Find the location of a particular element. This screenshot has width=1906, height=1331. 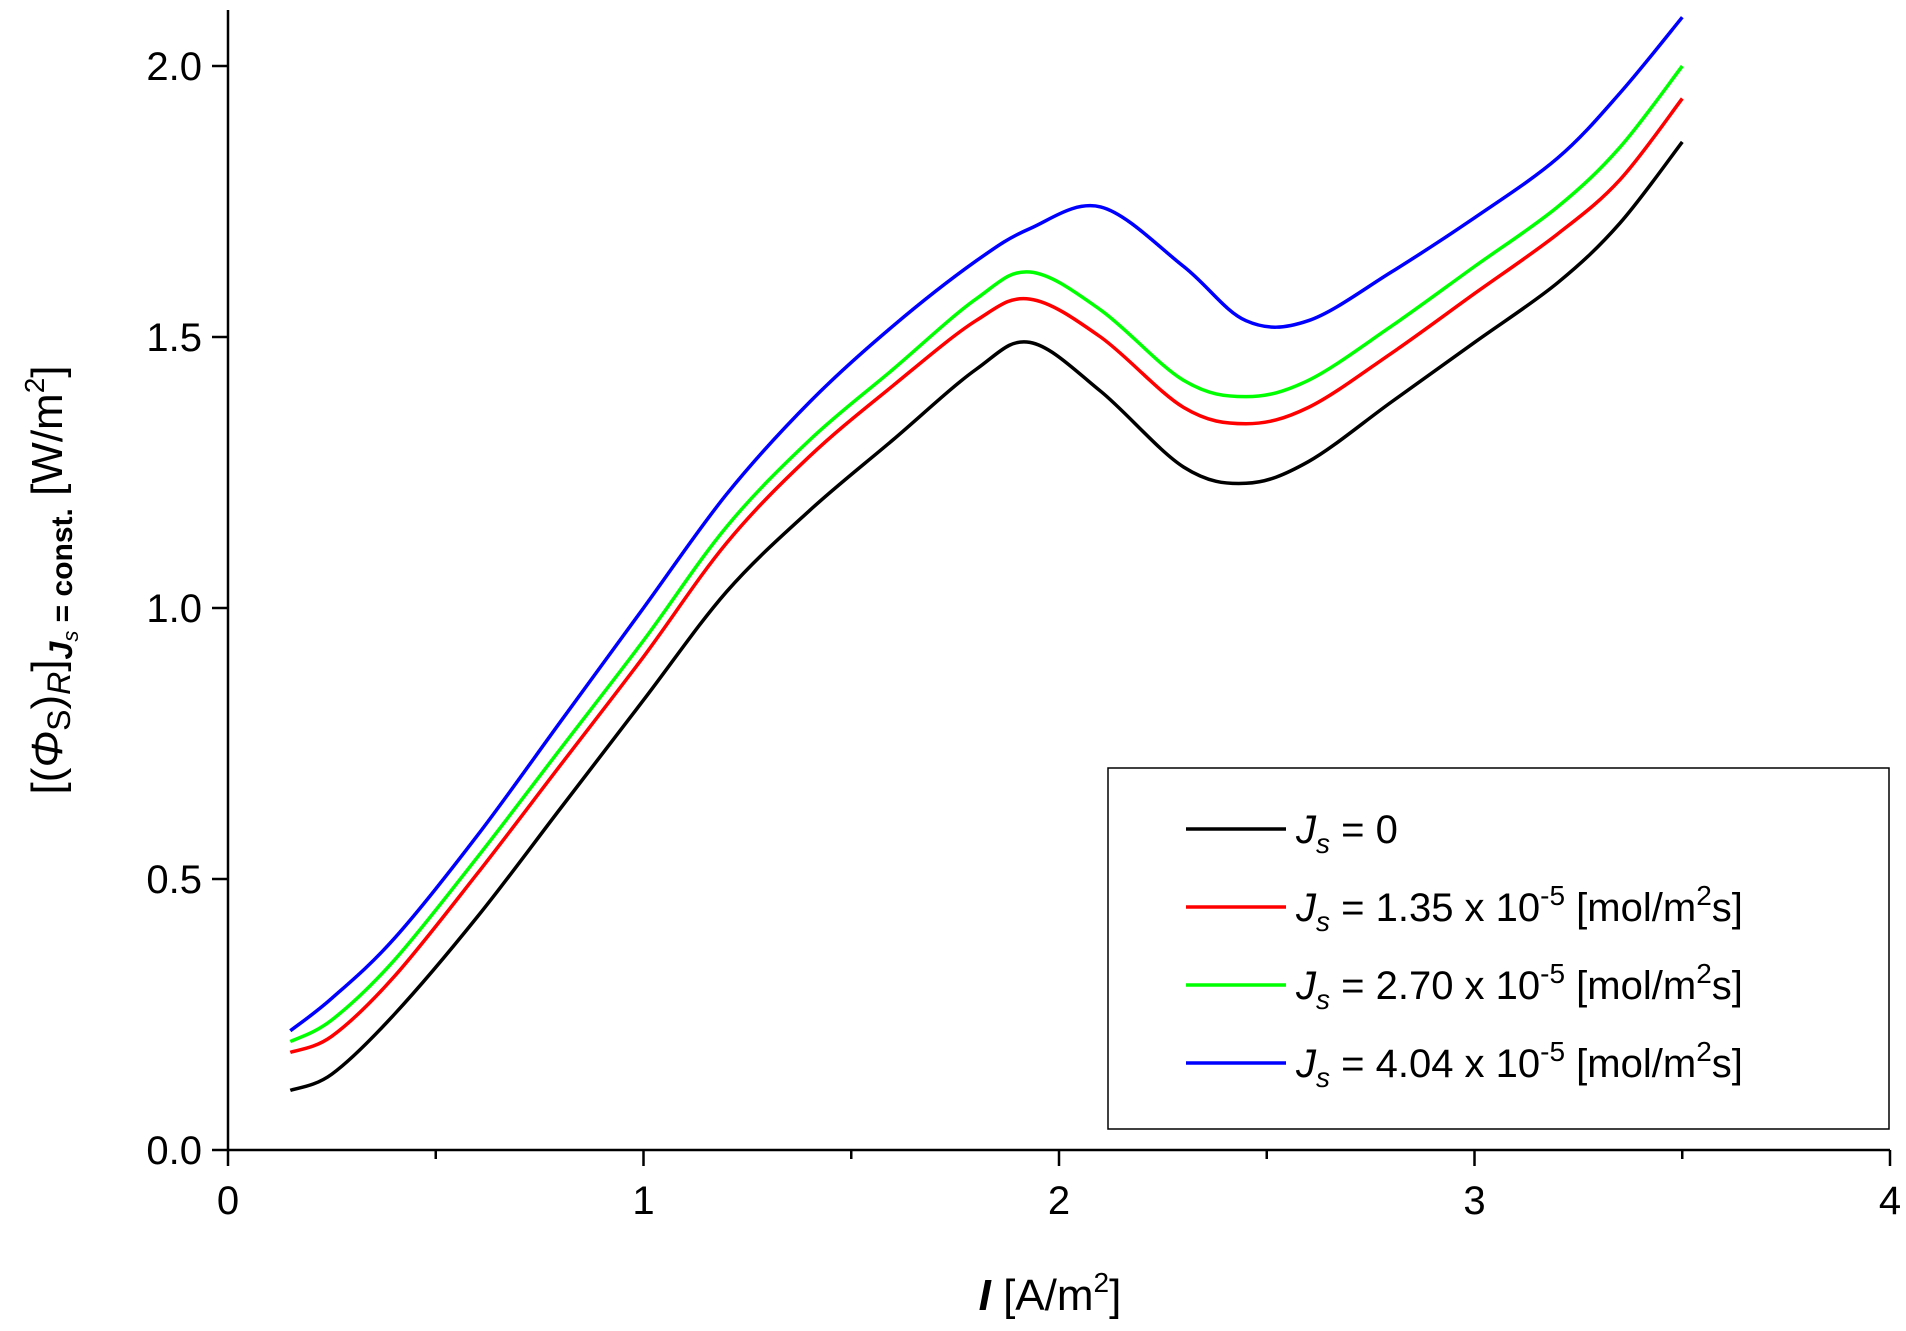

legend-label: Js = 0 is located at coordinates (1346, 833).